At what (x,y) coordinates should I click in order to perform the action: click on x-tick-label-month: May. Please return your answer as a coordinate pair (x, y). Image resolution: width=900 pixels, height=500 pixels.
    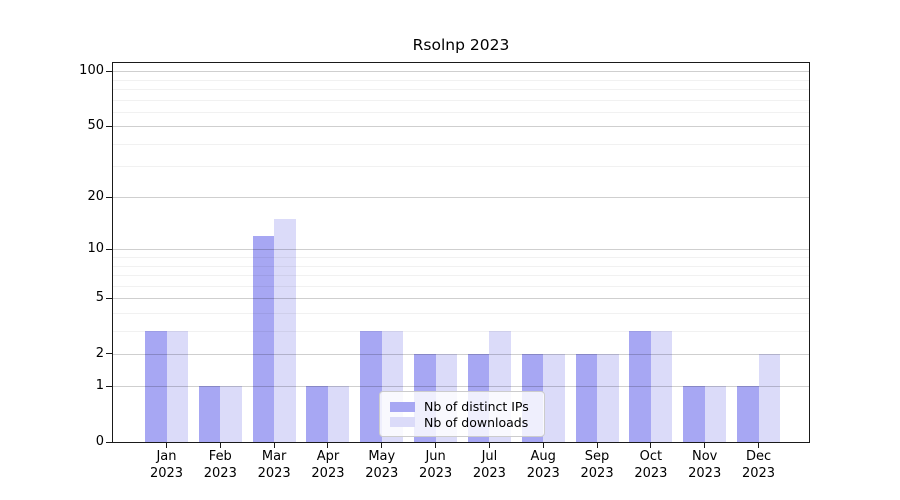
    Looking at the image, I should click on (382, 456).